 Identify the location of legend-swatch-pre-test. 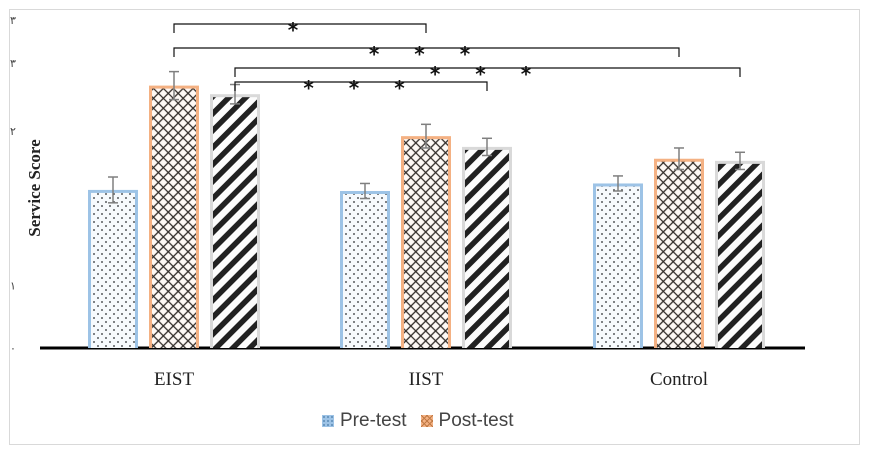
(328, 421).